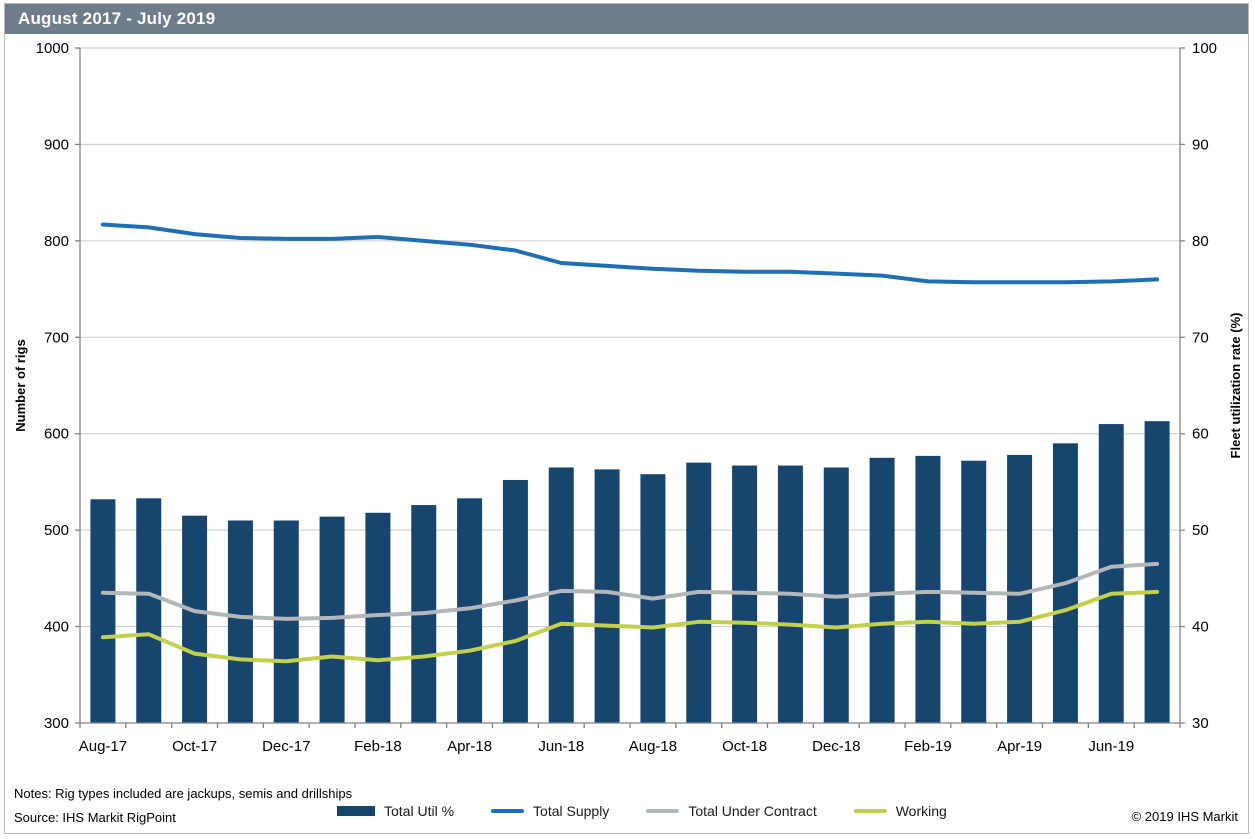 The height and width of the screenshot is (839, 1255). I want to click on legend-item-working: Working, so click(900, 811).